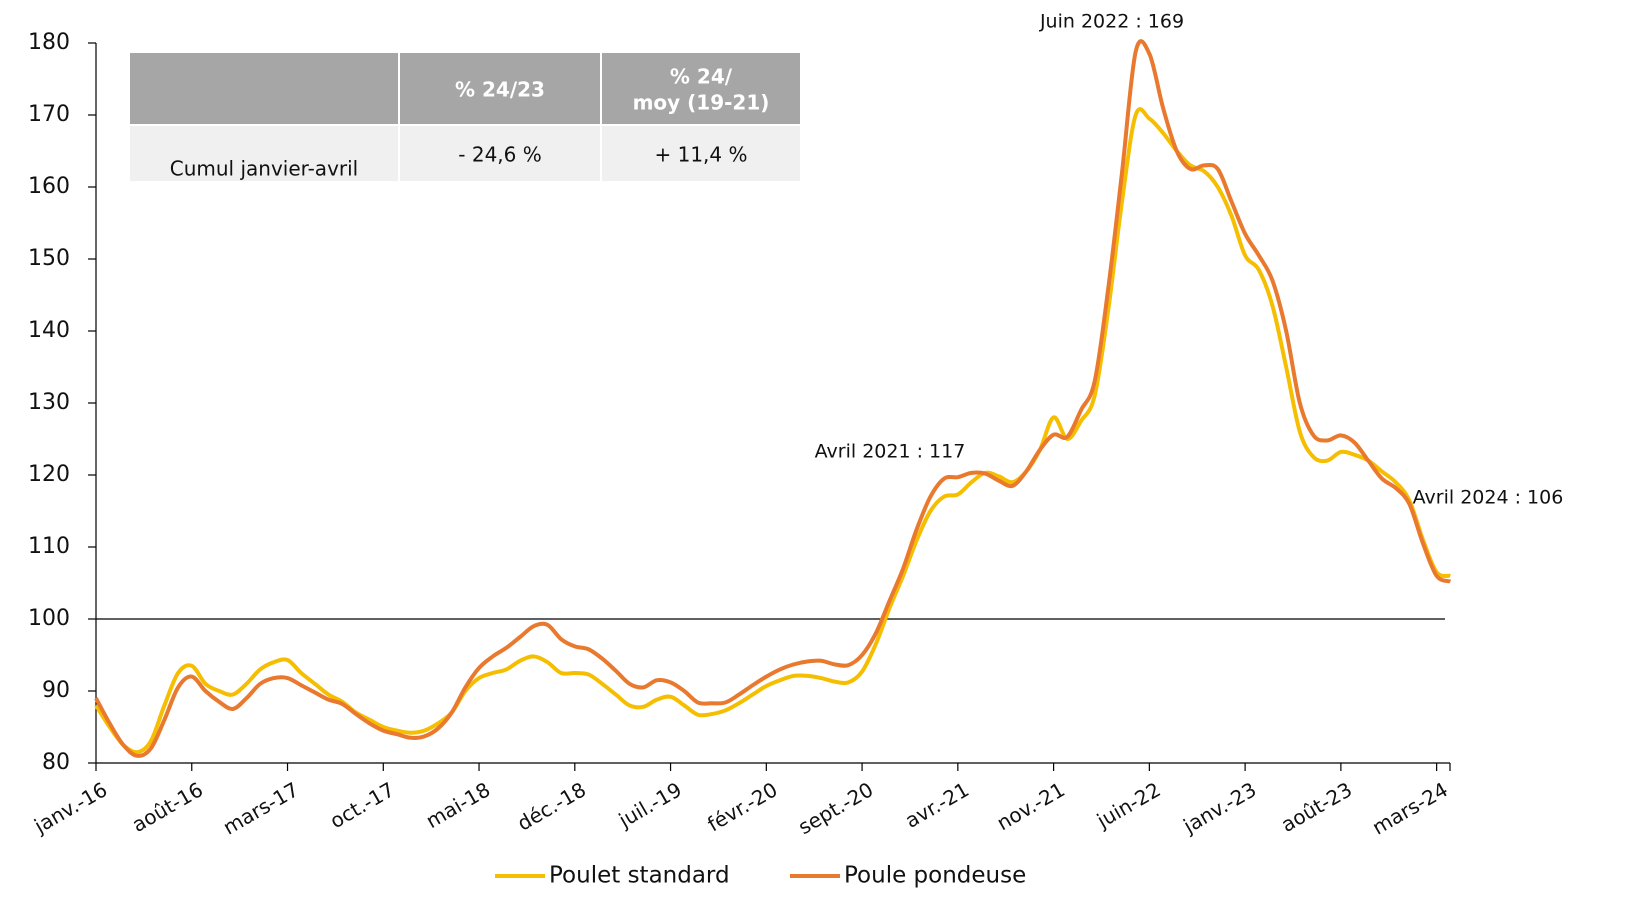  What do you see at coordinates (1219, 807) in the screenshot?
I see `x-tick-label: janv.-23` at bounding box center [1219, 807].